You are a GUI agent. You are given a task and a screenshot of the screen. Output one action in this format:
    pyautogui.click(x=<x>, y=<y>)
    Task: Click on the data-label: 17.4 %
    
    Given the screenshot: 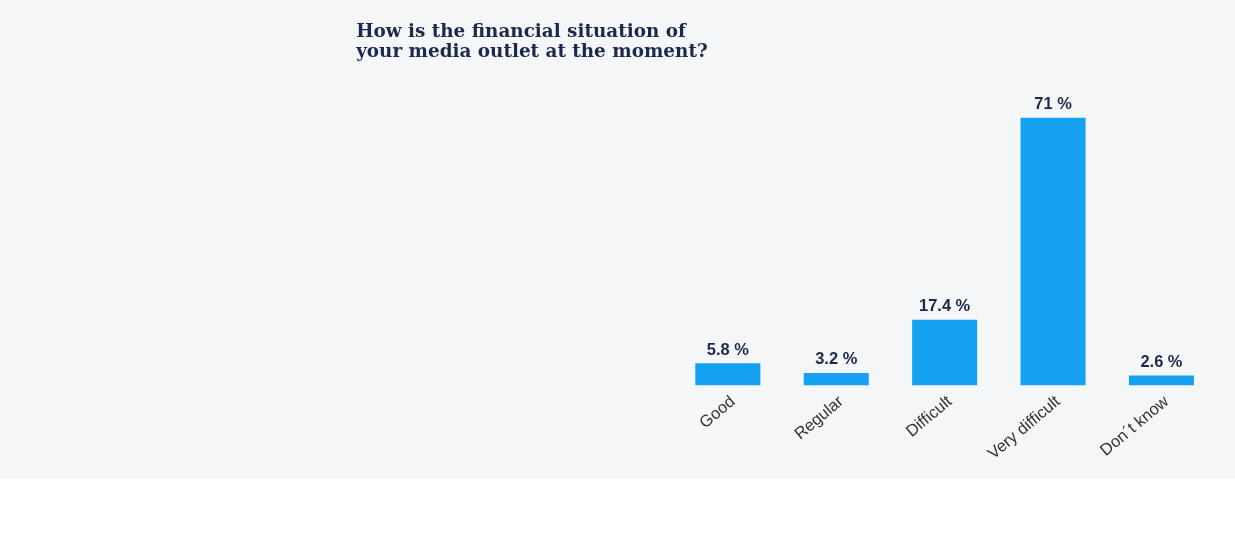 What is the action you would take?
    pyautogui.click(x=945, y=304)
    